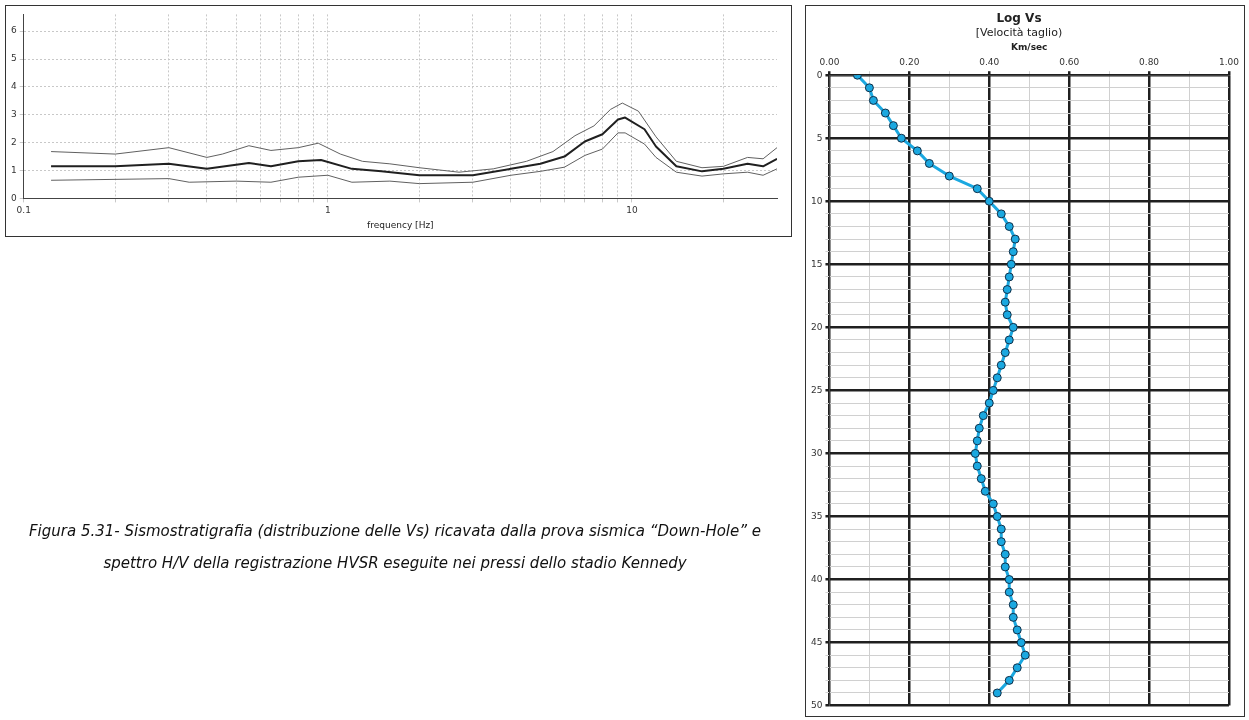  I want to click on y-tick-label: 40, so click(817, 578).